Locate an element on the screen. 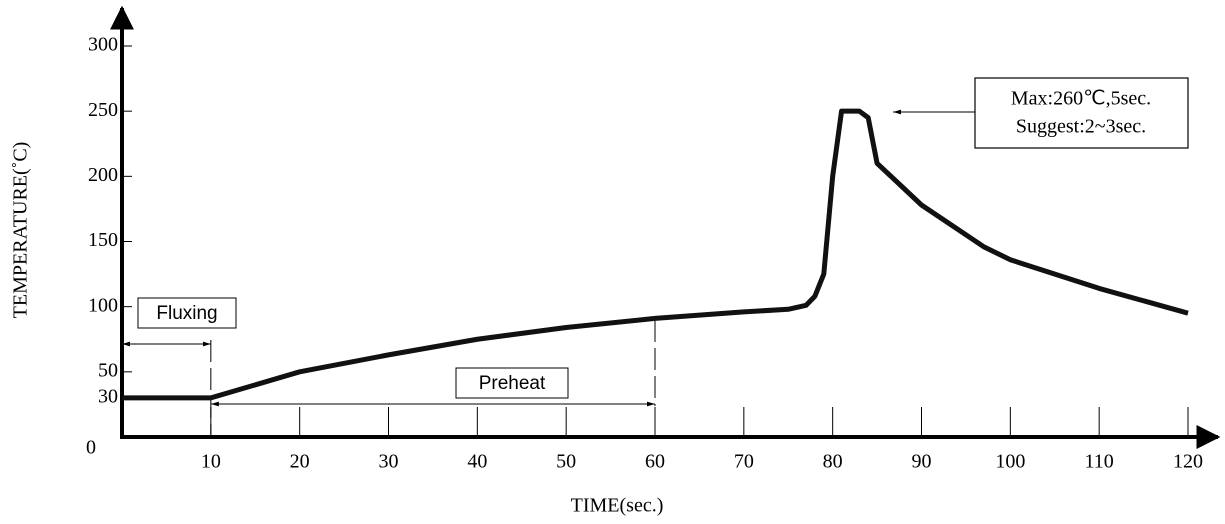 This screenshot has height=524, width=1225. x-tick-label: 20 is located at coordinates (300, 462).